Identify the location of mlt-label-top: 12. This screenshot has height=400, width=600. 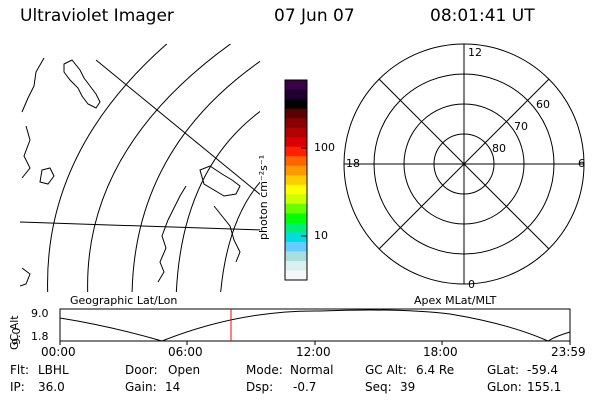
(475, 52).